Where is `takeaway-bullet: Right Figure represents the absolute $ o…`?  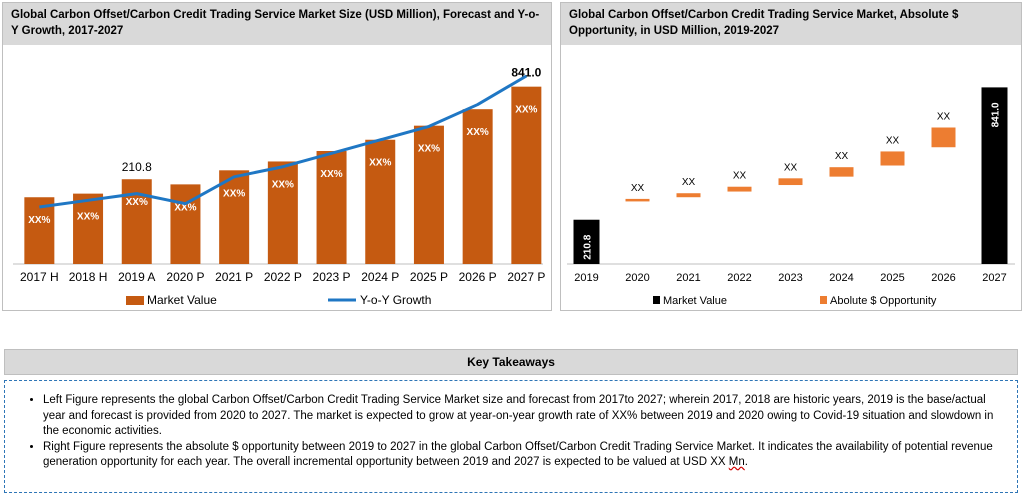
takeaway-bullet: Right Figure represents the absolute $ o… is located at coordinates (523, 455).